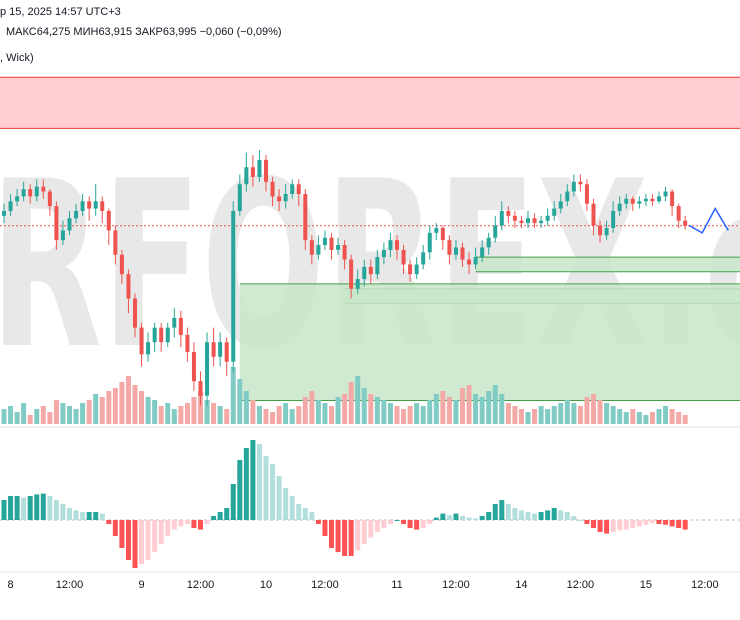  I want to click on time-axis-label: 8, so click(10, 585).